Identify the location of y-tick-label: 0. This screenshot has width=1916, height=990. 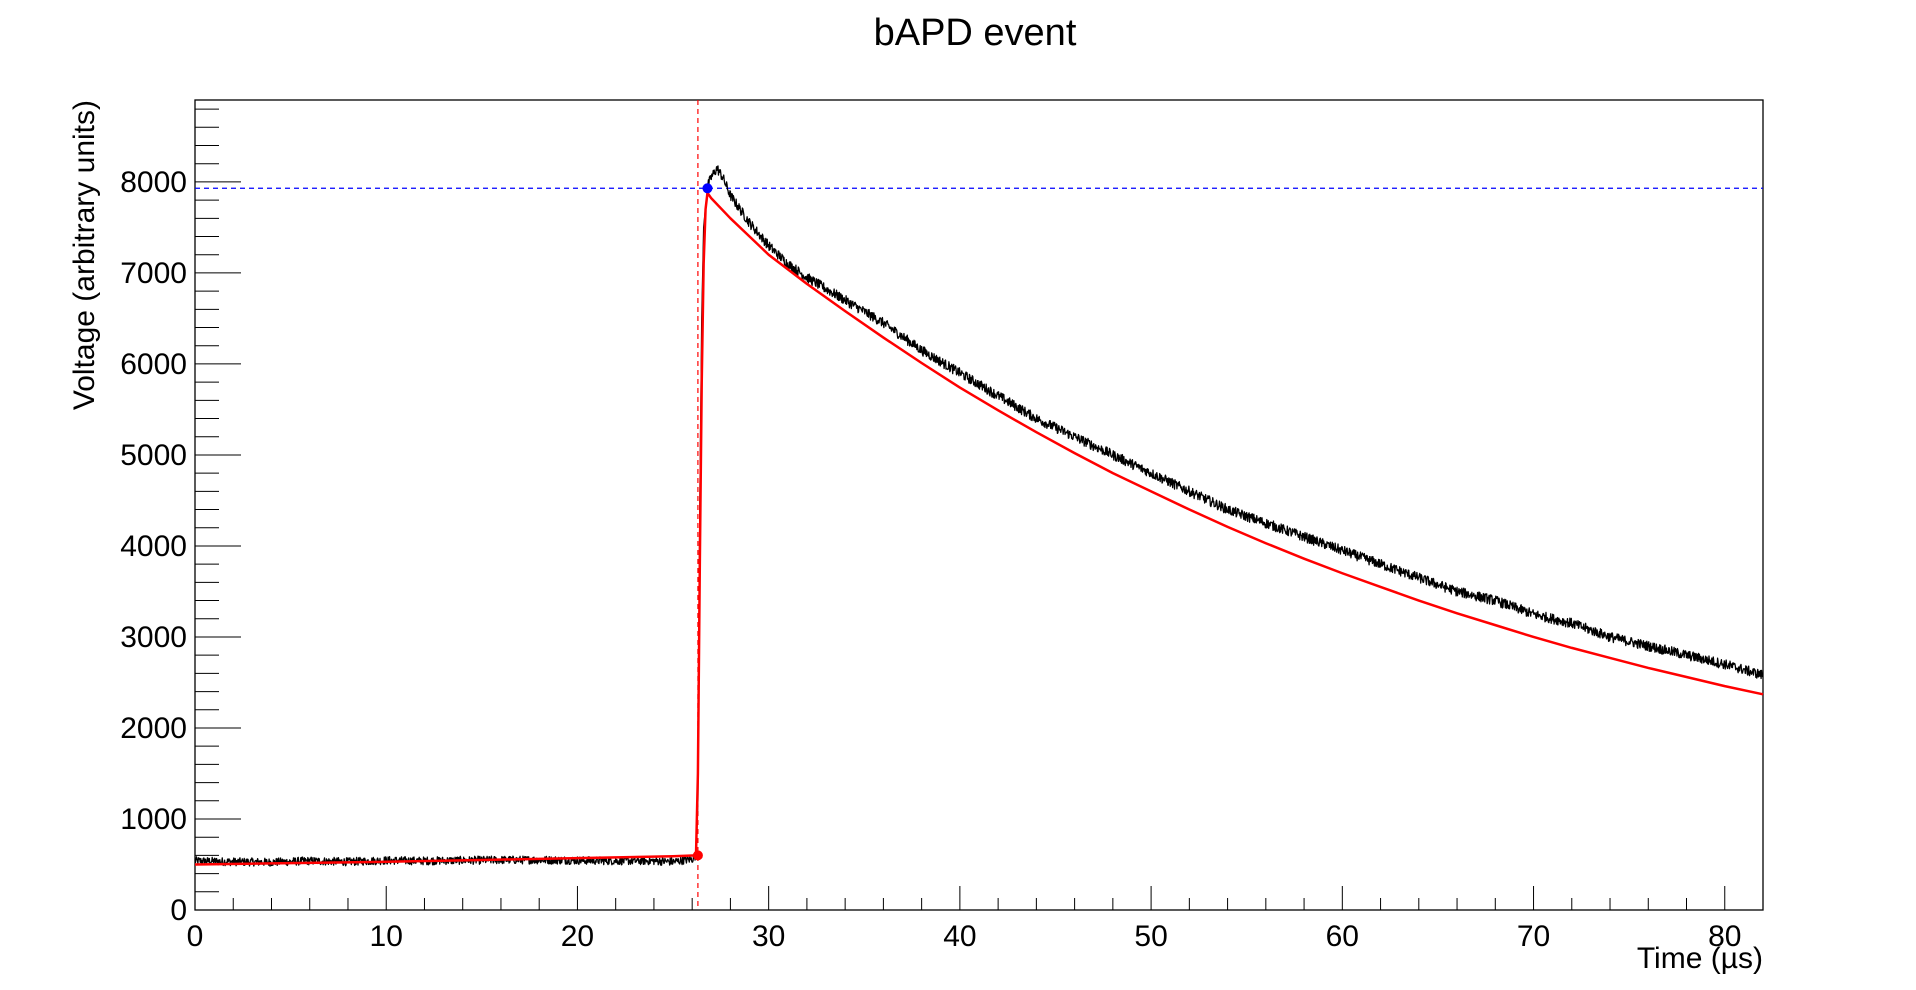
(178, 910).